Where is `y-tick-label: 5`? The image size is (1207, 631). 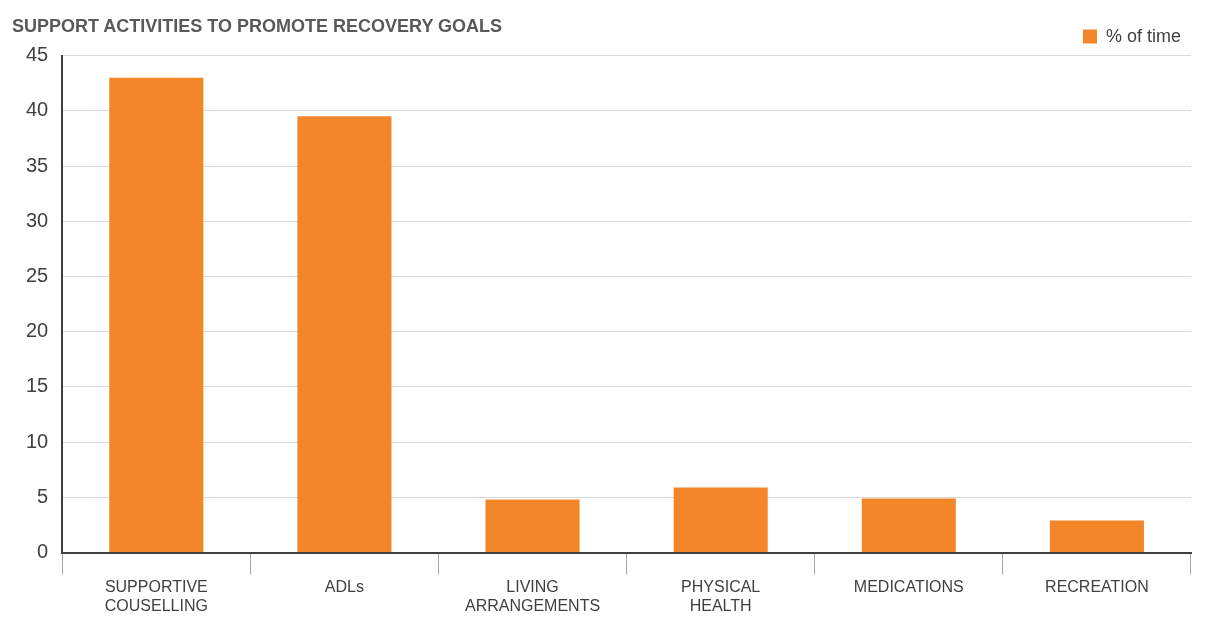
y-tick-label: 5 is located at coordinates (43, 495).